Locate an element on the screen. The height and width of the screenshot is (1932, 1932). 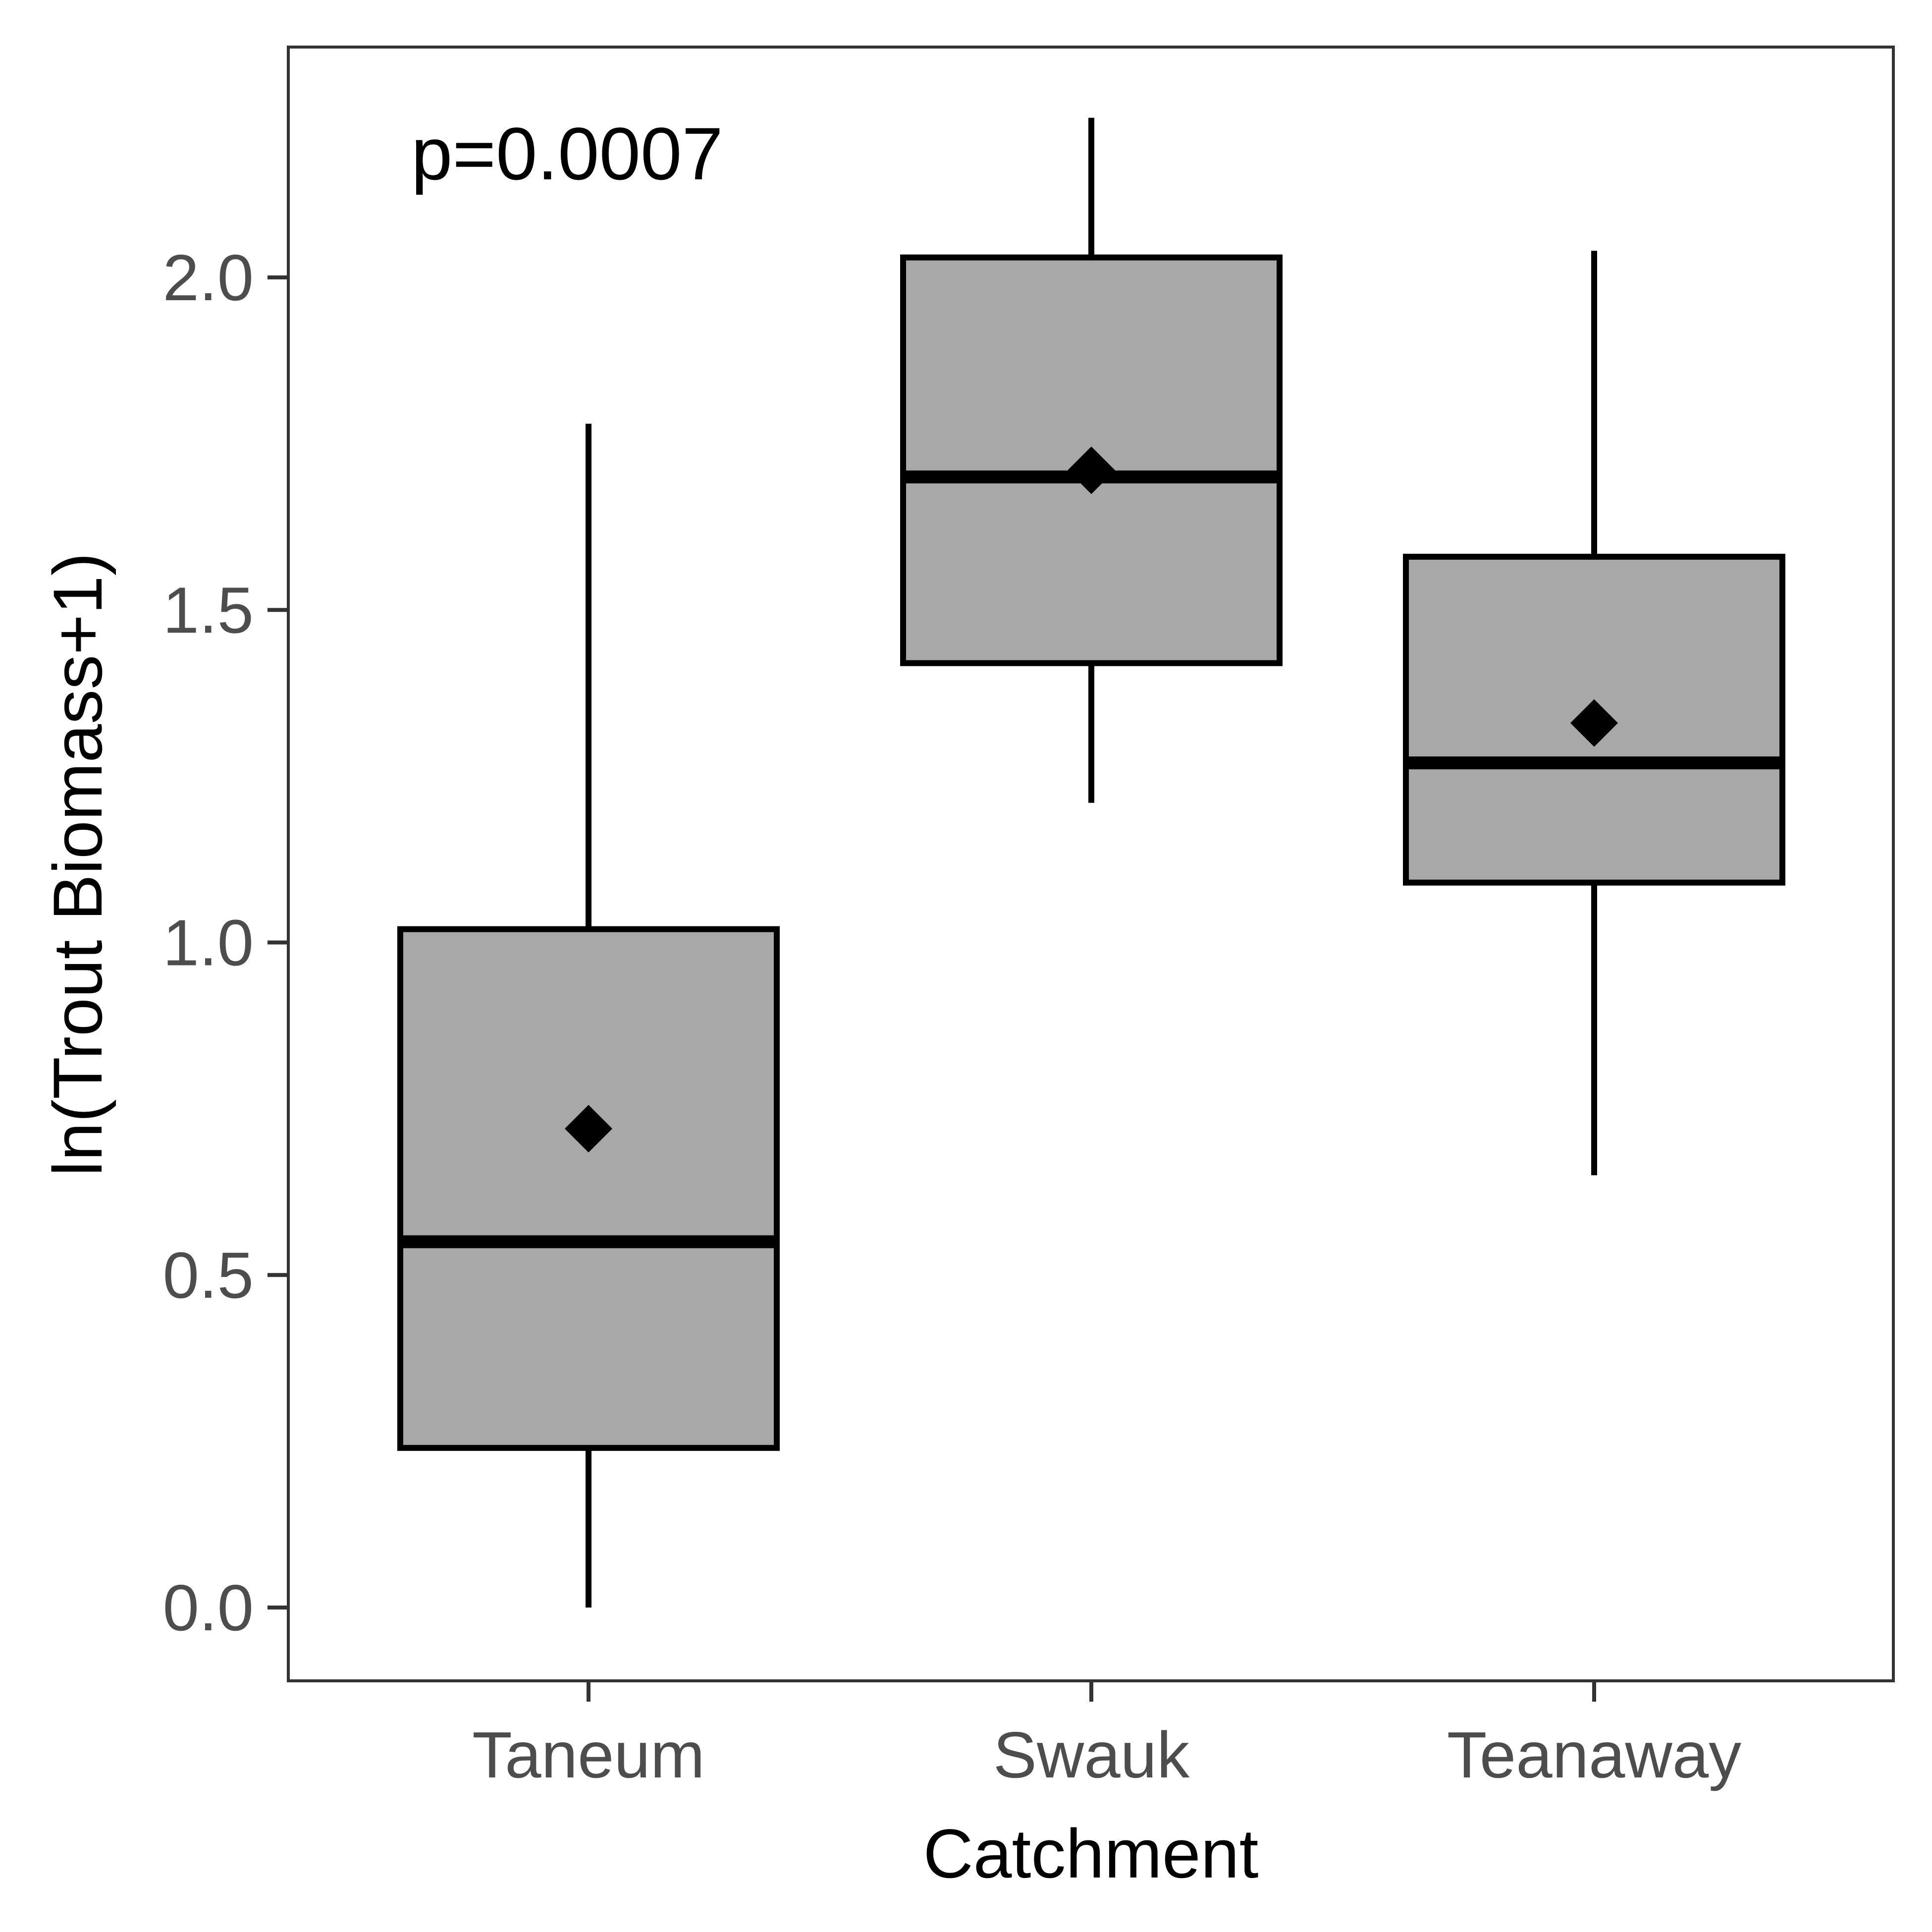
y-tick-label-0.0: 0.0 is located at coordinates (208, 1608).